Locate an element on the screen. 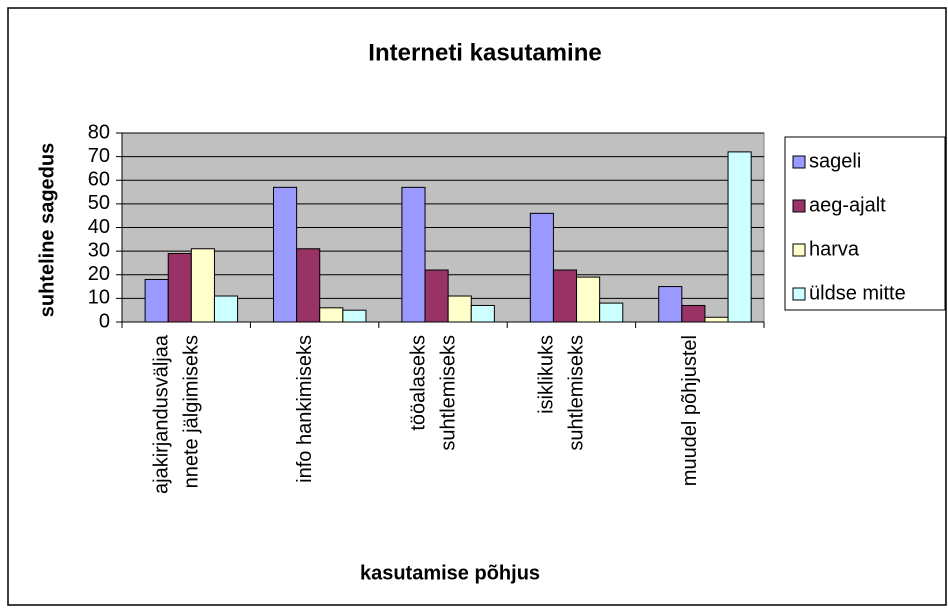 The width and height of the screenshot is (948, 614). x-axis-label: kasutamise põhjus is located at coordinates (450, 573).